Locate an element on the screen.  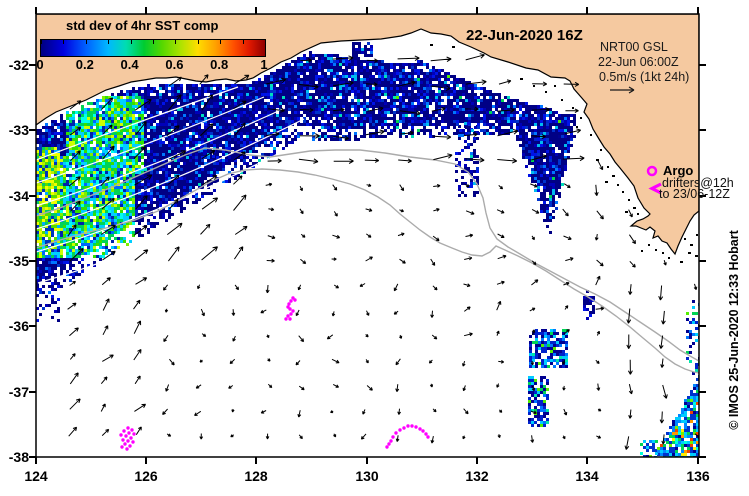
colorbar-tick-label: 0.2 is located at coordinates (84, 64).